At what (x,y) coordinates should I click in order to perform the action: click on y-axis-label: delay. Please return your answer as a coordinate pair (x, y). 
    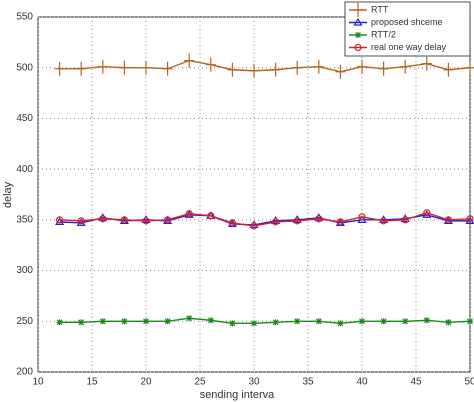
    Looking at the image, I should click on (8, 194).